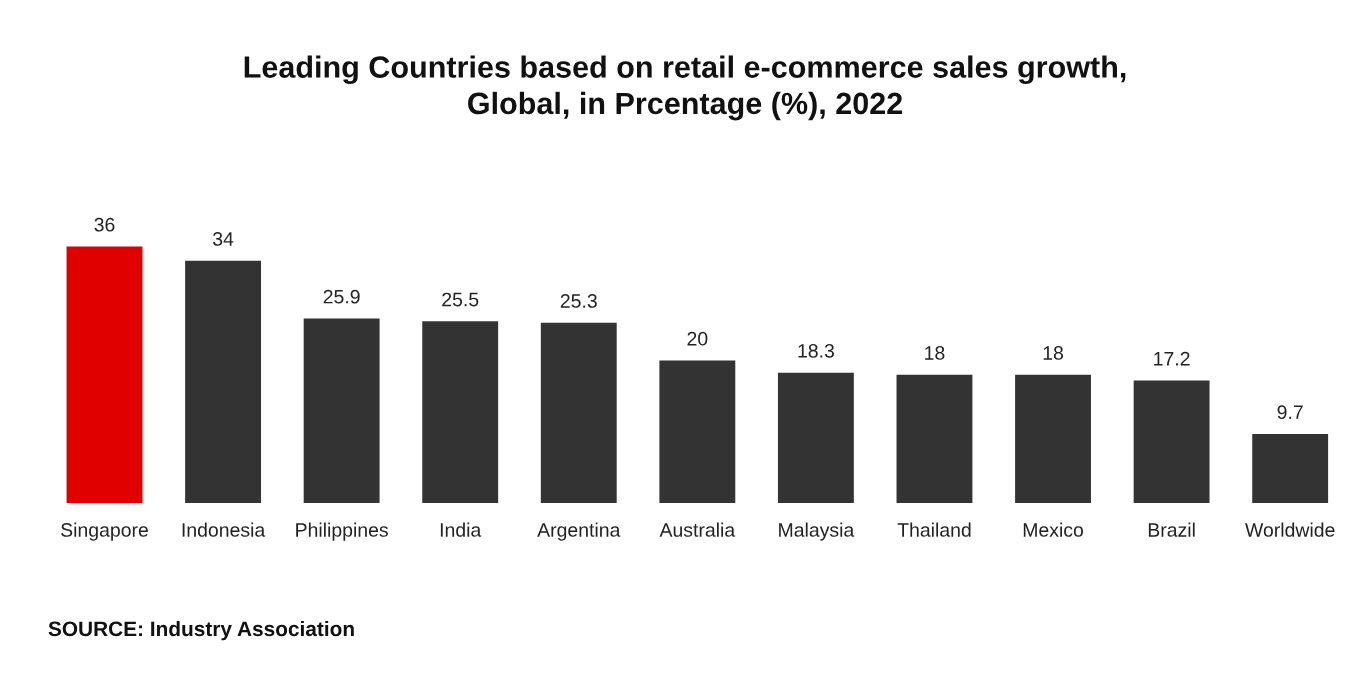 The height and width of the screenshot is (693, 1370). I want to click on data-label: 18.3, so click(816, 350).